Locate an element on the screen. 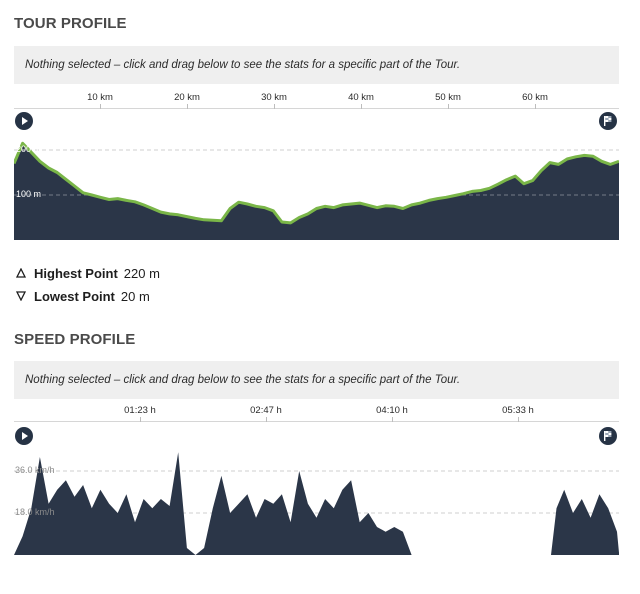 This screenshot has width=640, height=594. tour-distance-axis-label: 40 km is located at coordinates (361, 97).